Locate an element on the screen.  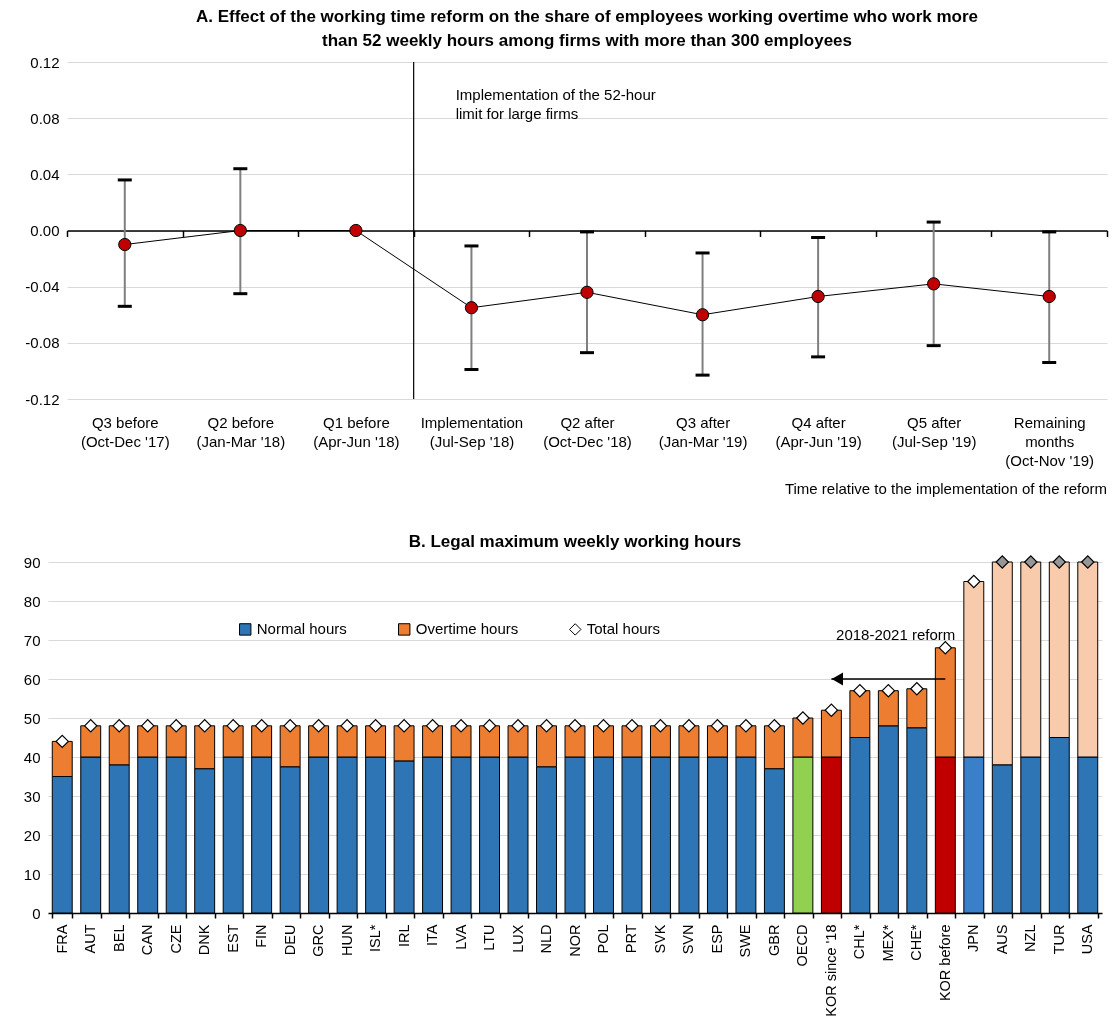
x-tick-label: Q2 after (Oct-Dec '18) is located at coordinates (587, 431).